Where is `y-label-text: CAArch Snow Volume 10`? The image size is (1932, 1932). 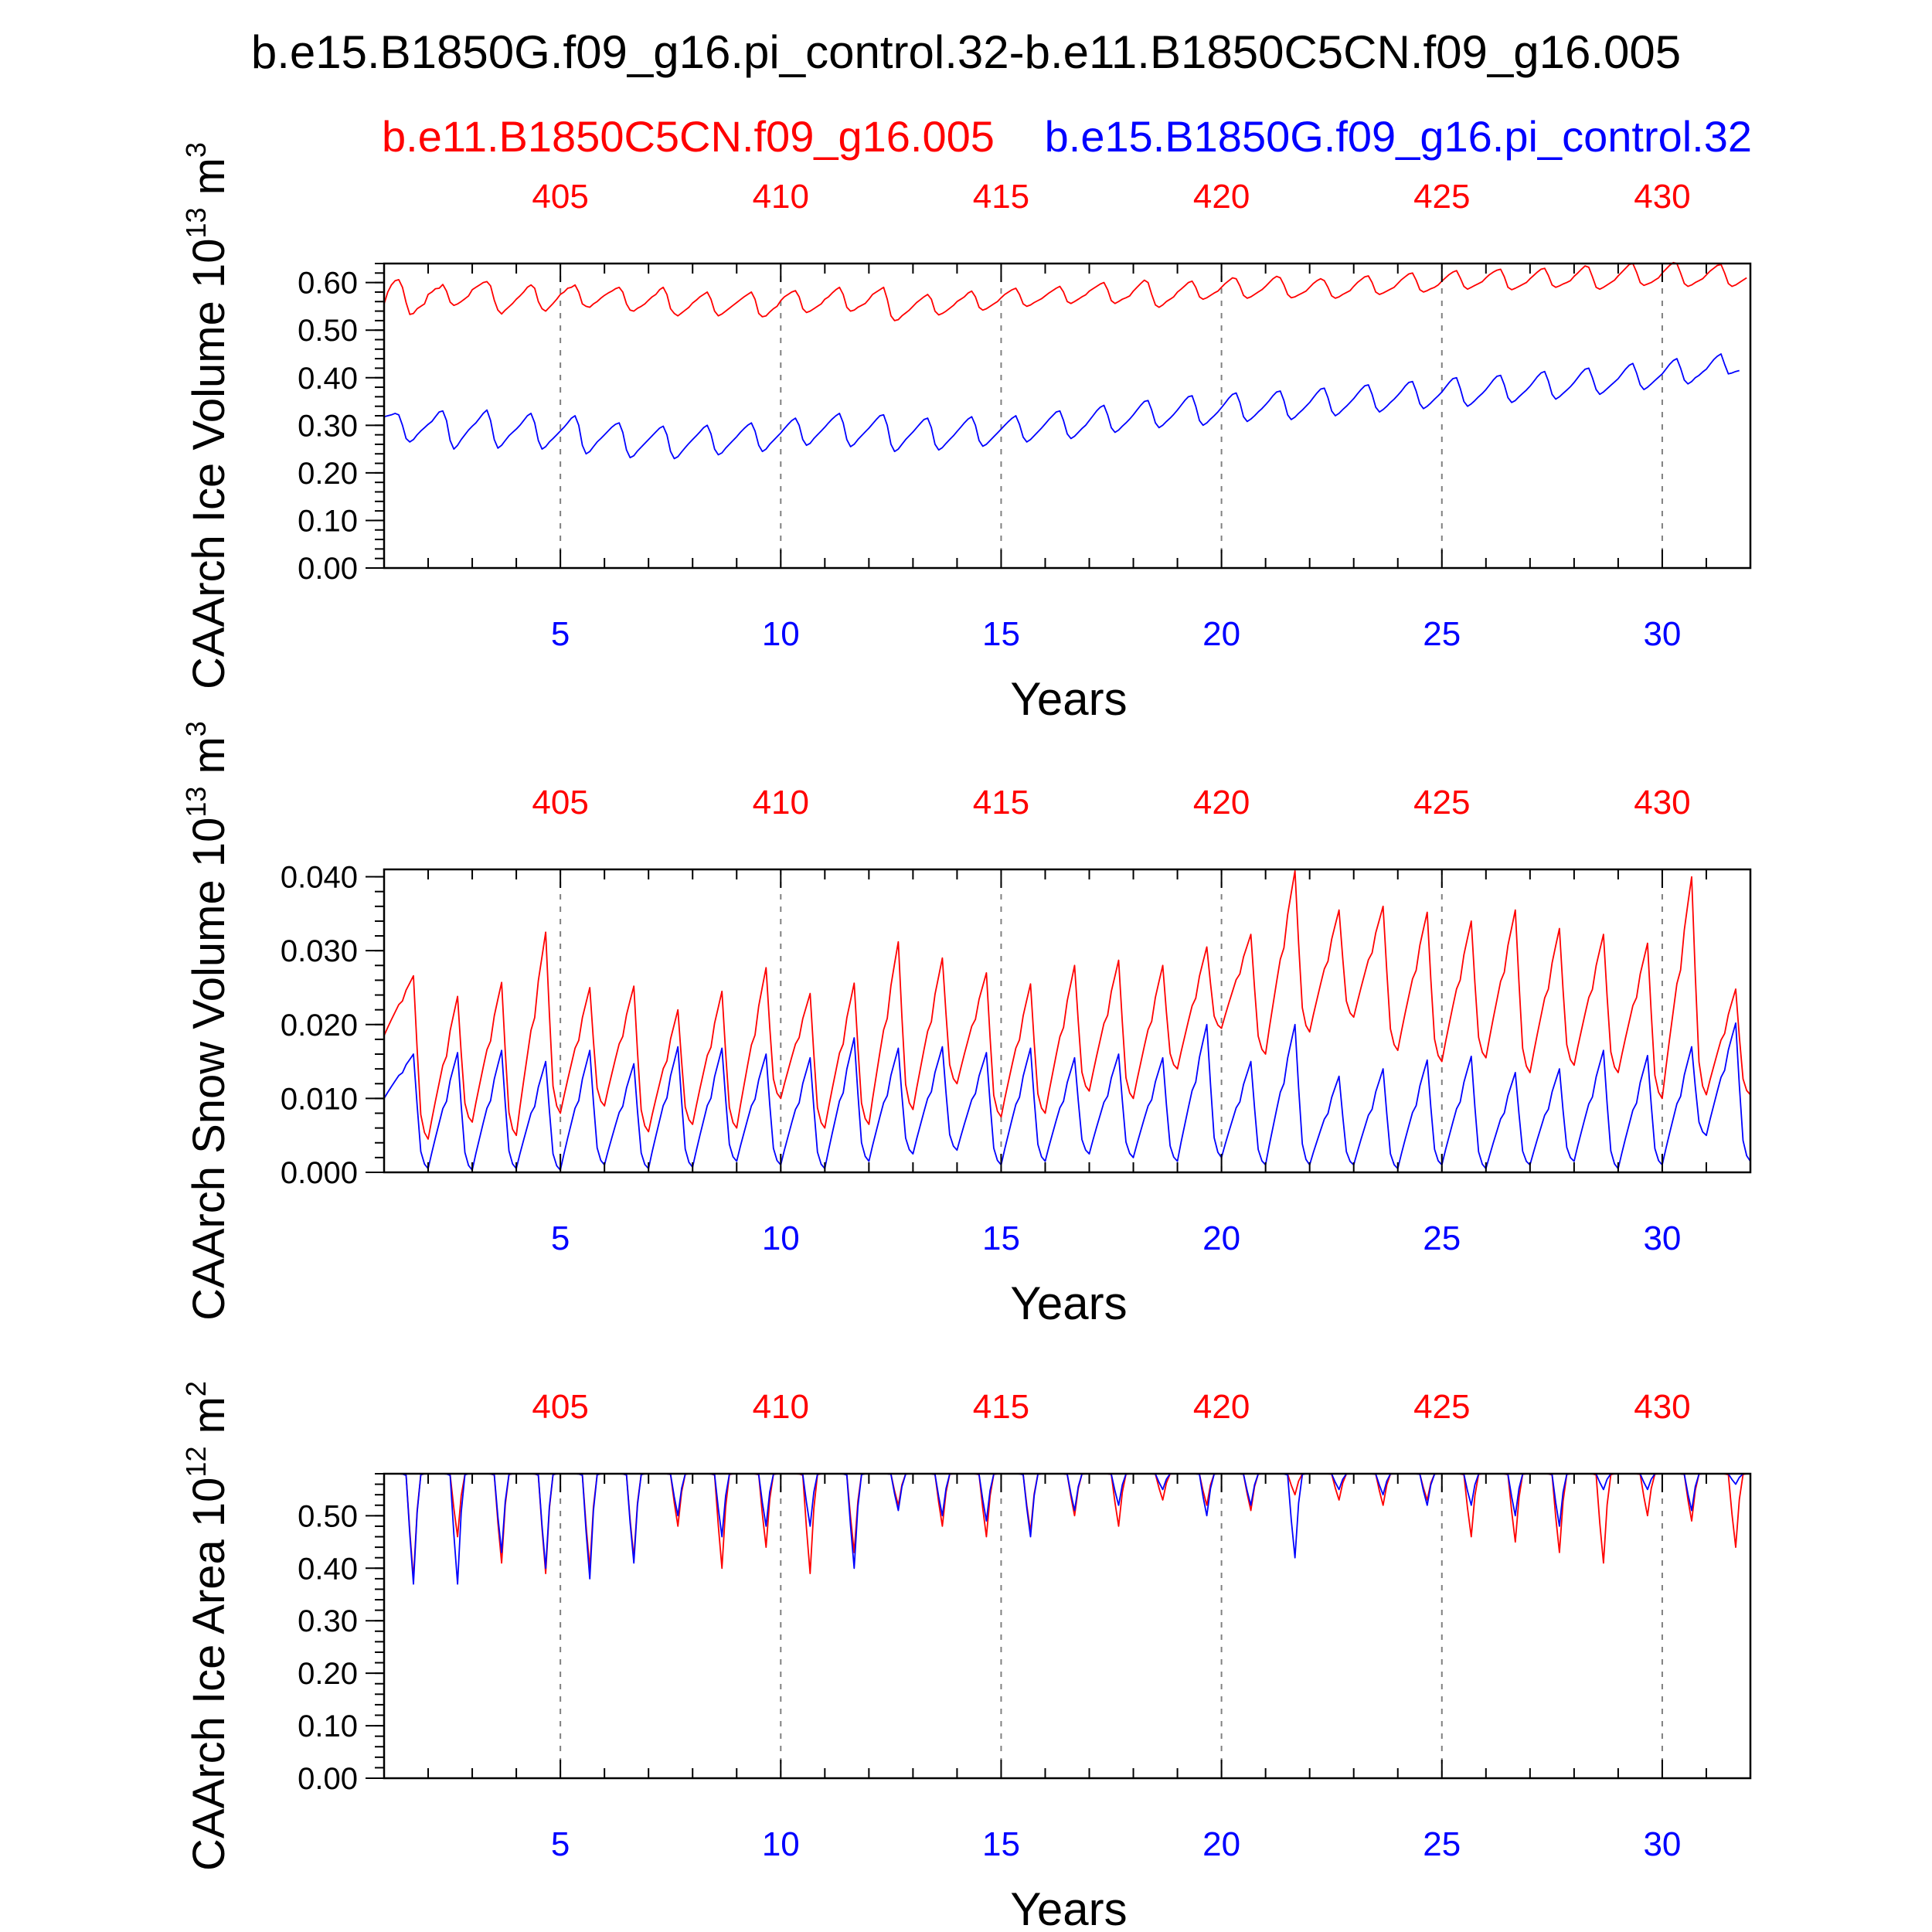
y-label-text: CAArch Snow Volume 10 is located at coordinates (209, 1070).